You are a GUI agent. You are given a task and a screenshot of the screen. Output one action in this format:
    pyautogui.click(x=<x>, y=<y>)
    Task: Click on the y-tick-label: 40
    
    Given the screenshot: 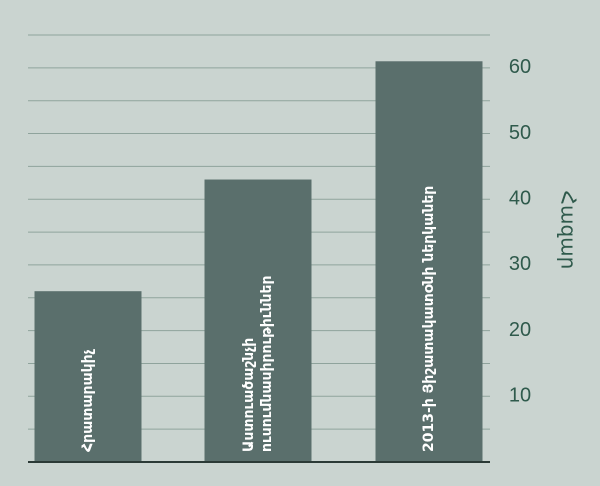 What is the action you would take?
    pyautogui.click(x=520, y=199)
    